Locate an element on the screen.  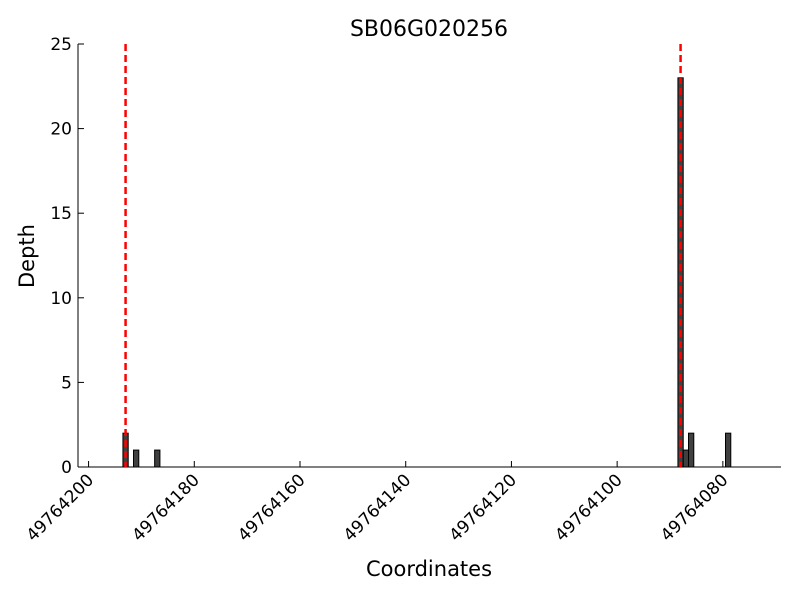
y-axis-label: Depth is located at coordinates (27, 256).